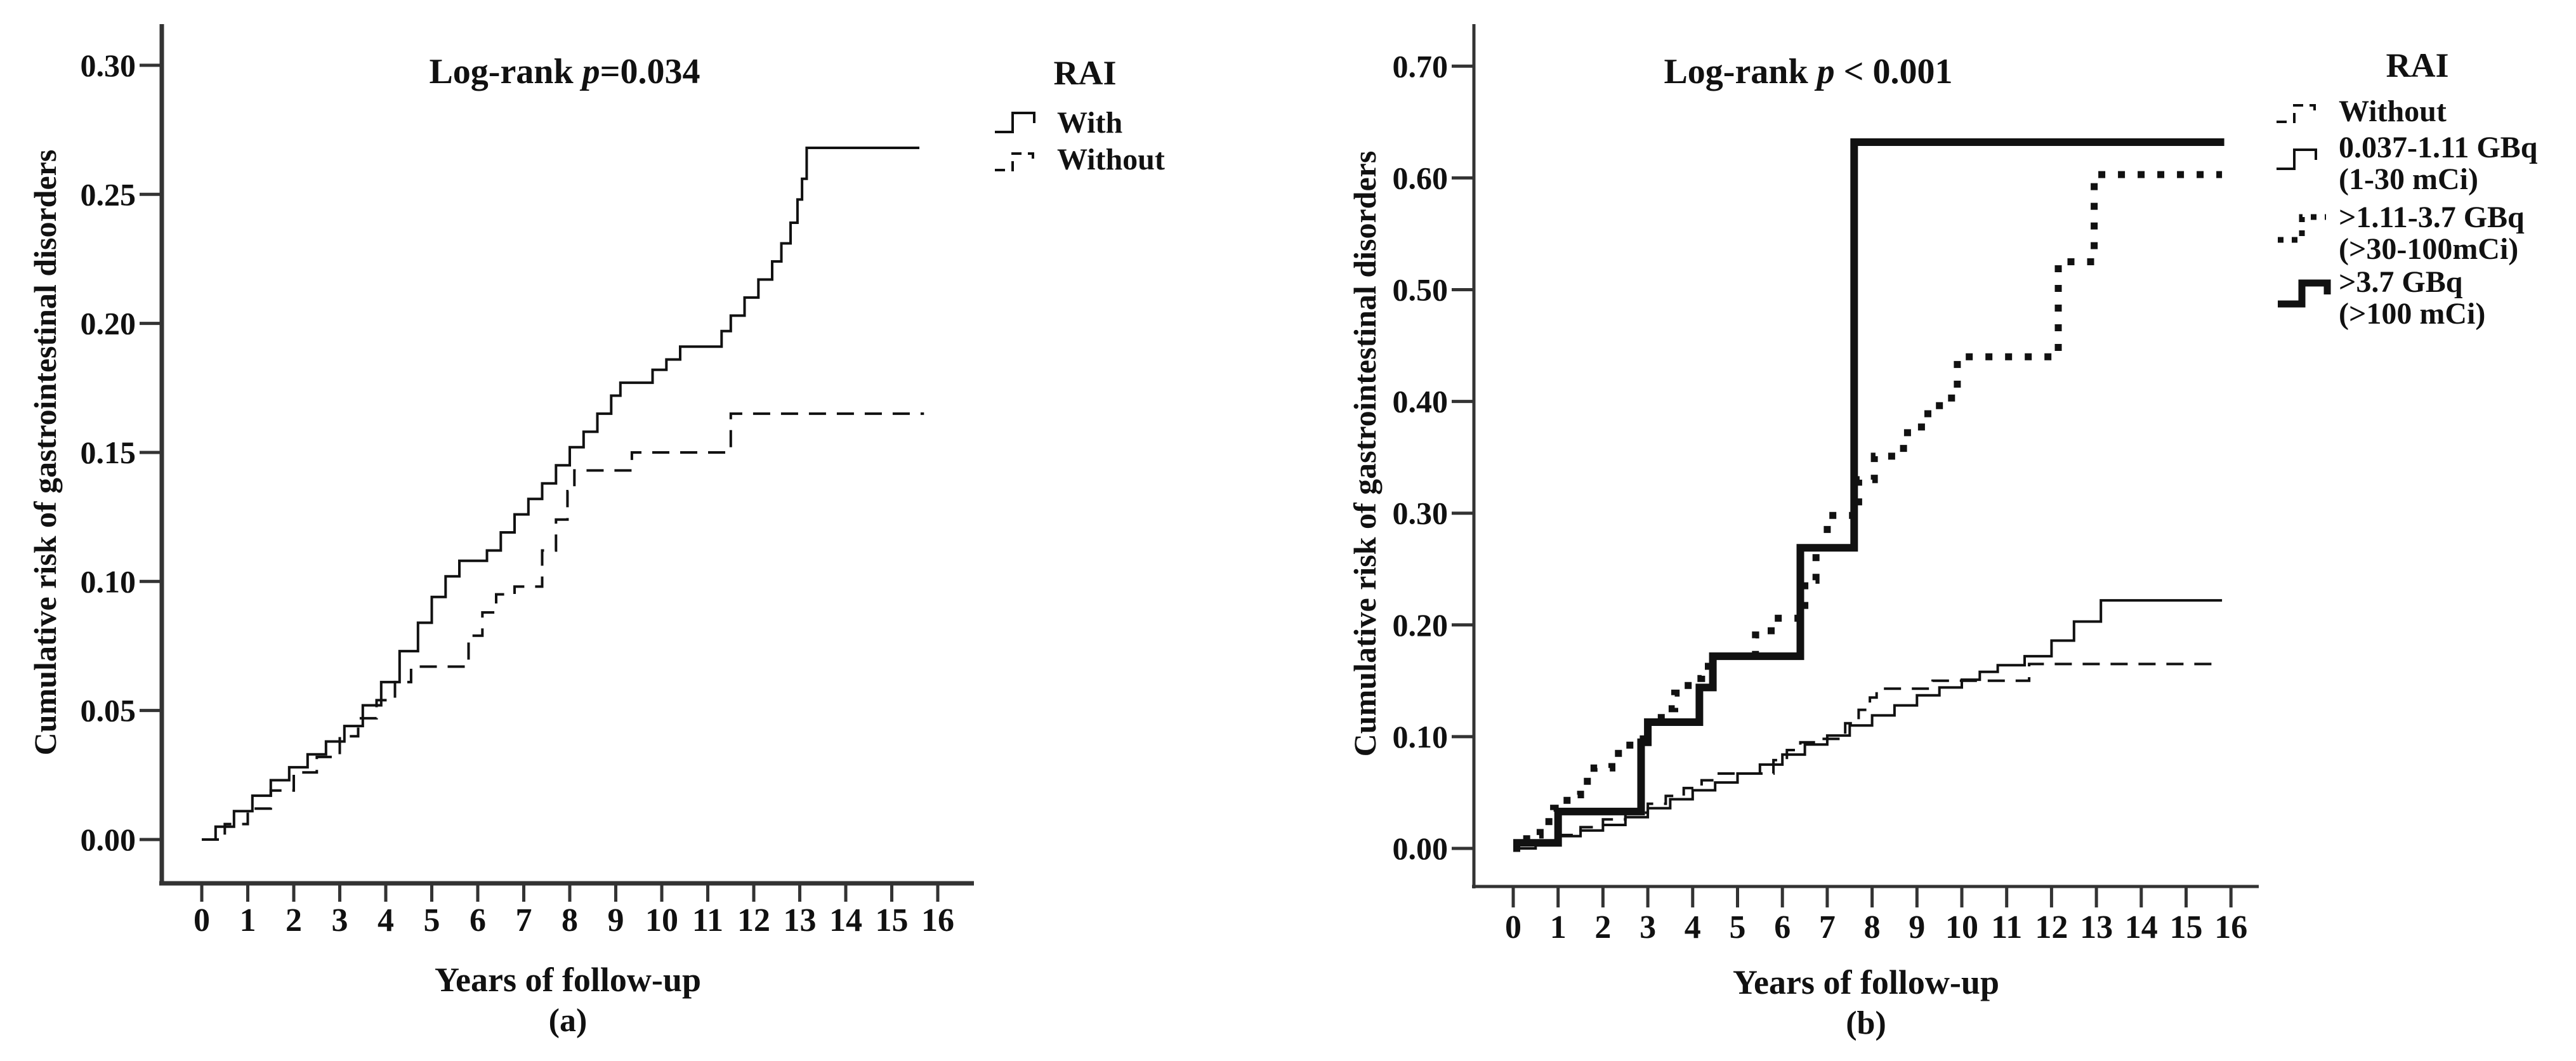  What do you see at coordinates (1085, 73) in the screenshot?
I see `legend-a-title: RAI` at bounding box center [1085, 73].